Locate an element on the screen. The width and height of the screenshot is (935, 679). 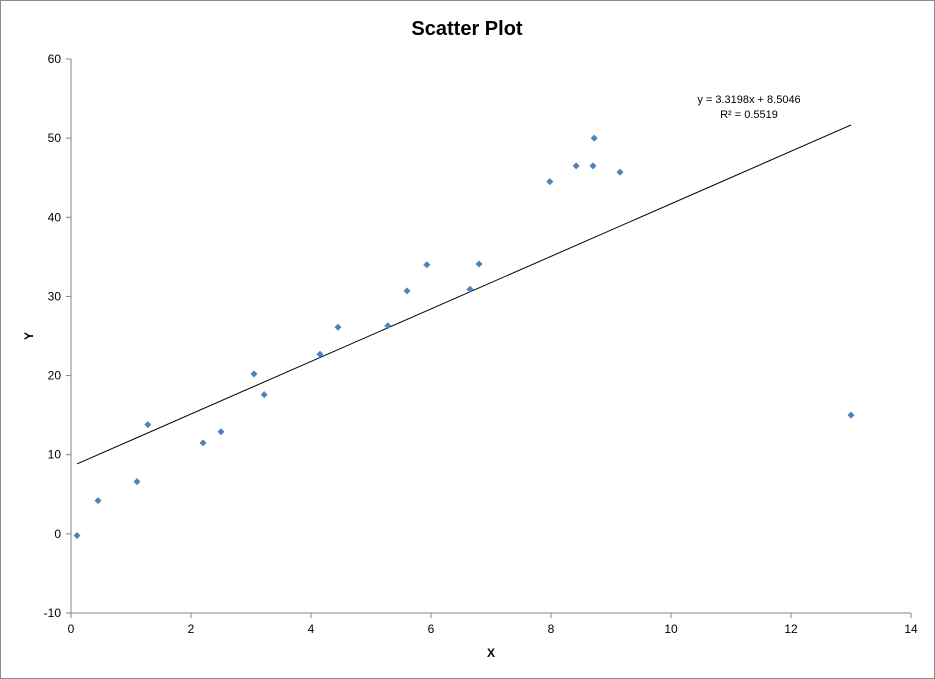
y-tick-label: 50 is located at coordinates (55, 138).